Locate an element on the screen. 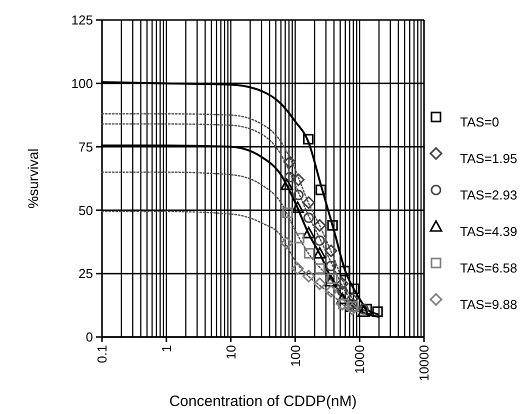  x-tick-label: 10000 is located at coordinates (424, 363).